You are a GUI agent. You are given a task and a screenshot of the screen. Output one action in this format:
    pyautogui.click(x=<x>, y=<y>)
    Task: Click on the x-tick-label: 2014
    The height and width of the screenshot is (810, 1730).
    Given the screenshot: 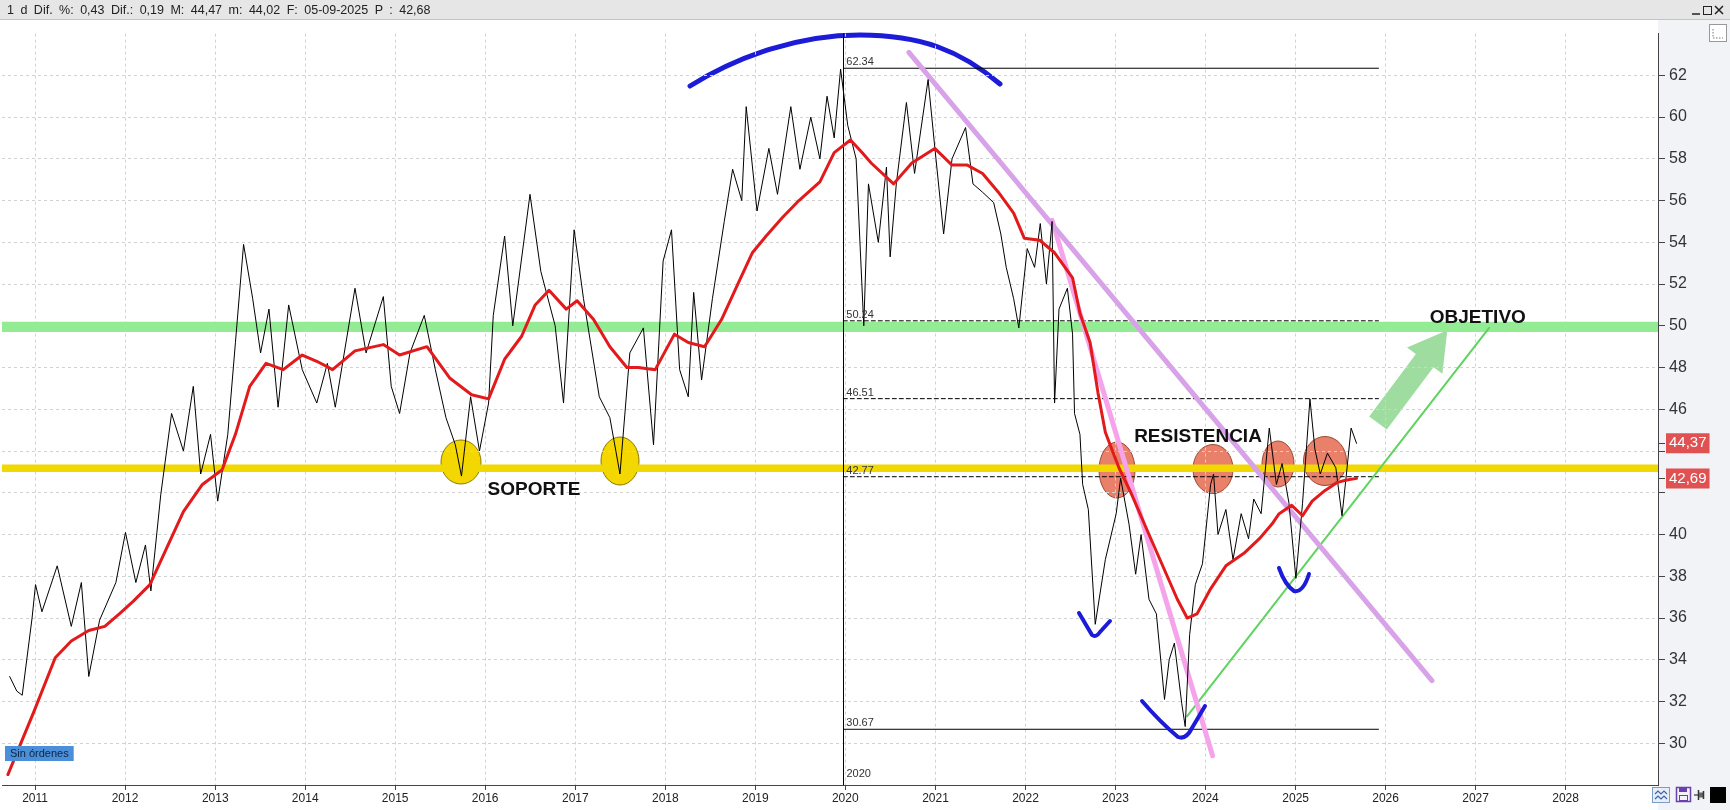 What is the action you would take?
    pyautogui.click(x=305, y=797)
    